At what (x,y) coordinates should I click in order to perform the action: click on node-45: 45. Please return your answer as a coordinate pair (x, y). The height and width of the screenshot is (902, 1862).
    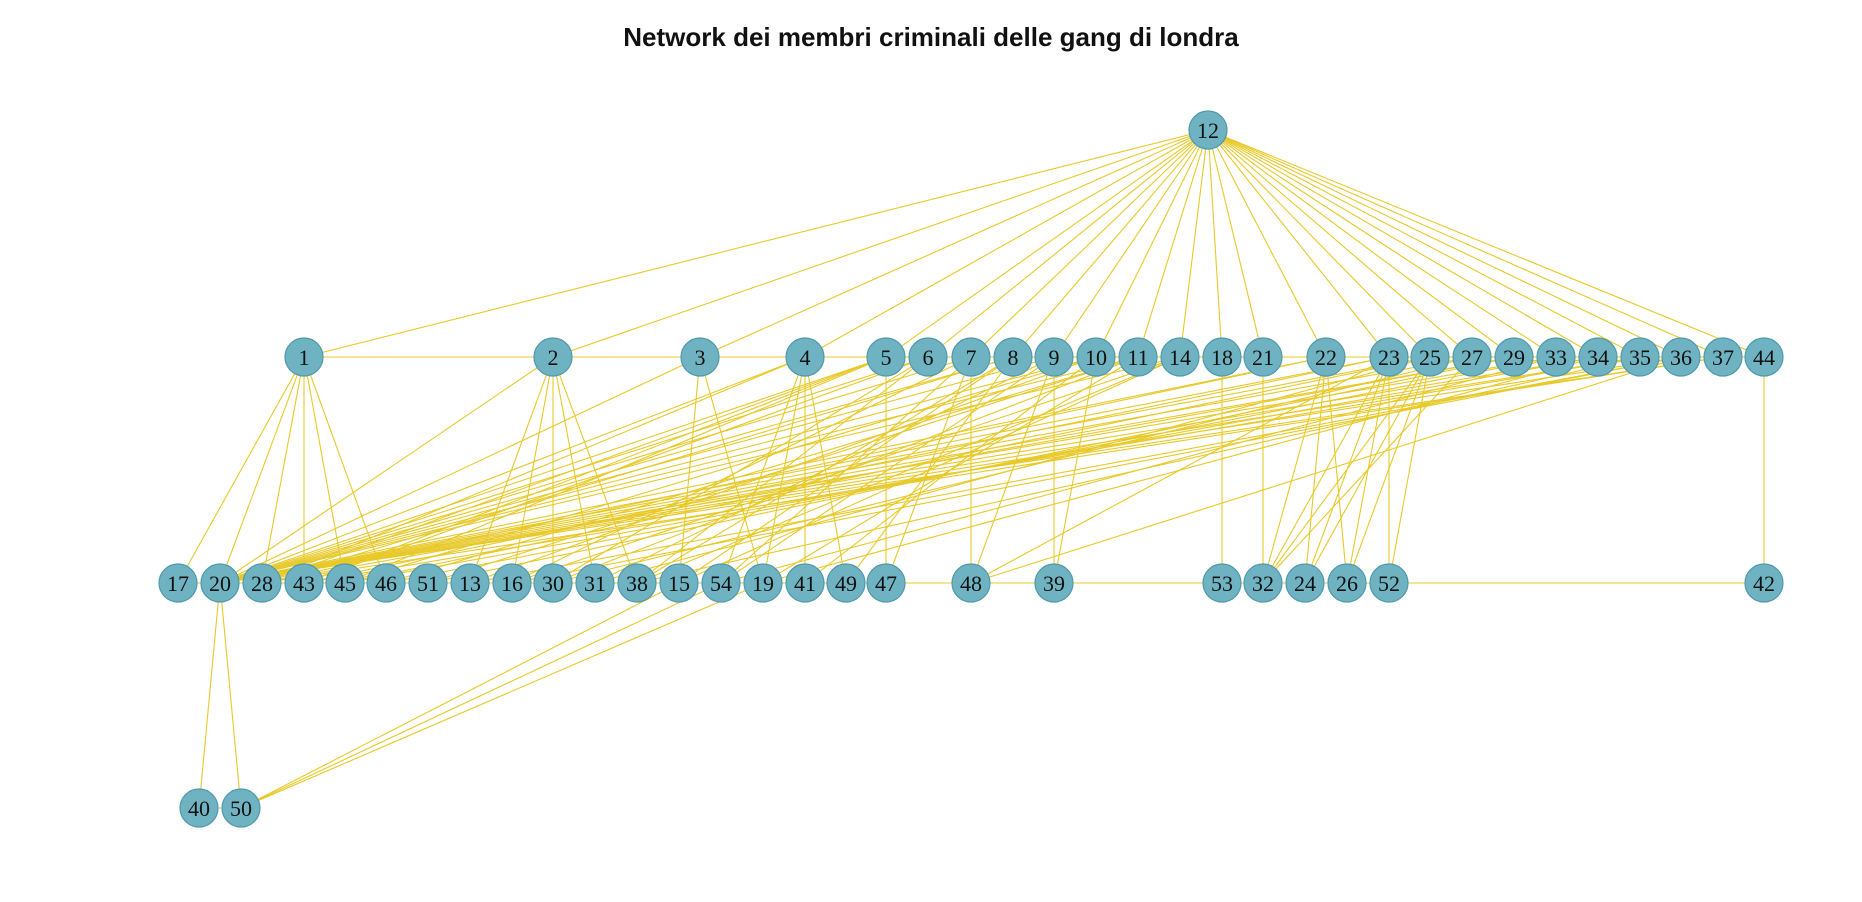
    Looking at the image, I should click on (345, 583).